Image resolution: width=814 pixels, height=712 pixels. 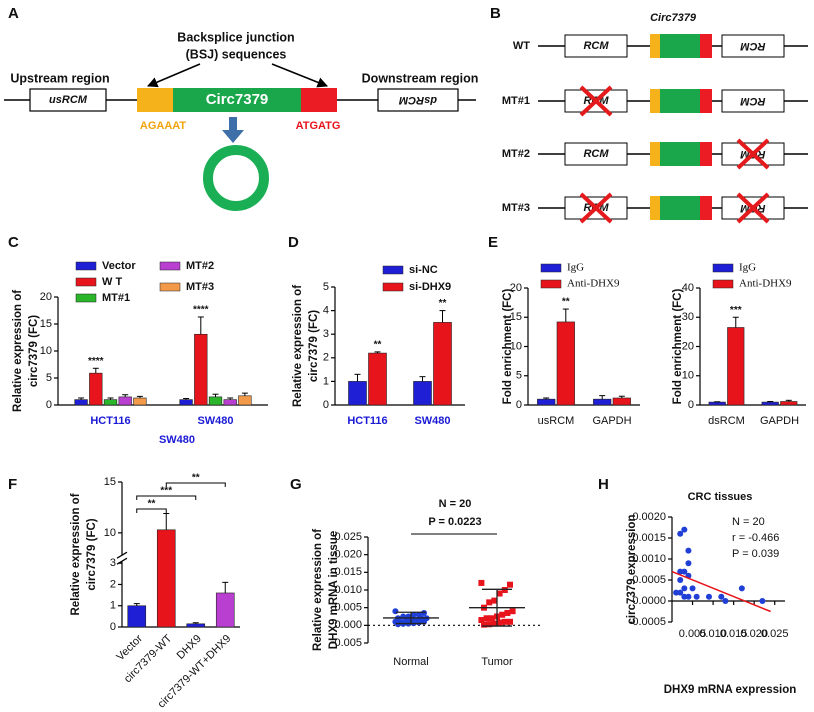 What do you see at coordinates (46, 297) in the screenshot?
I see `y-tick-label: 20` at bounding box center [46, 297].